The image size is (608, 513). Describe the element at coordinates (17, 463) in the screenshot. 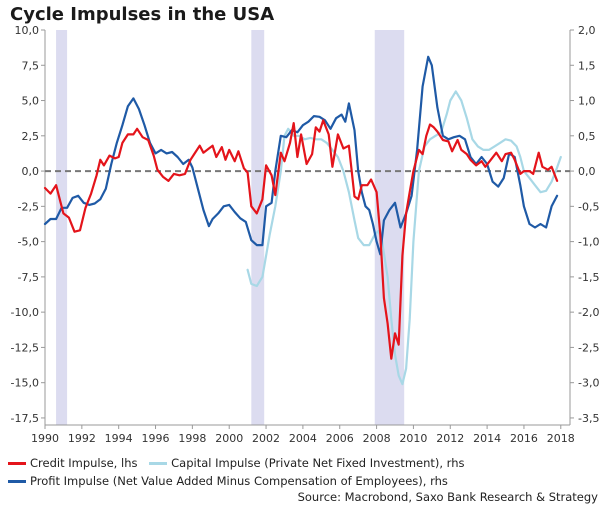

I see `legend-swatch-credit` at that location.